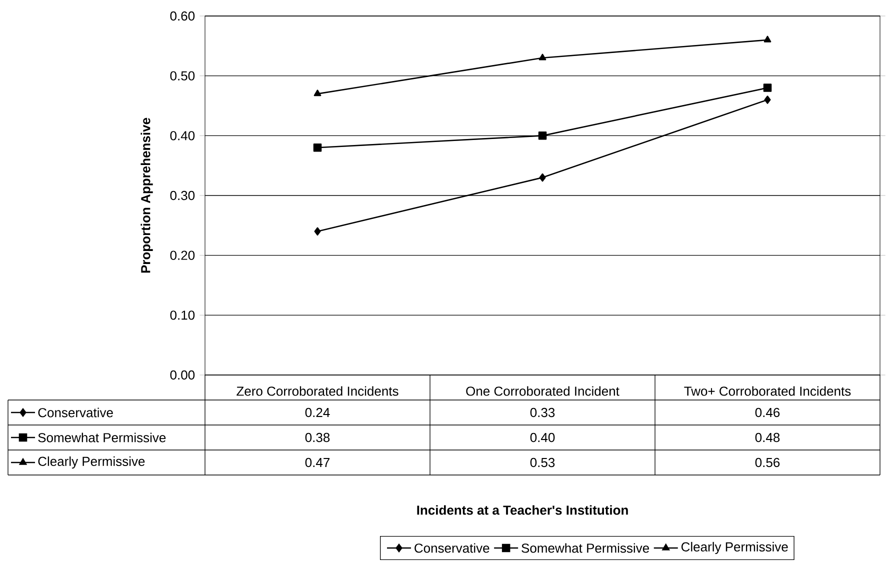 This screenshot has width=889, height=562. I want to click on legend-label: Somewhat Permissive, so click(102, 437).